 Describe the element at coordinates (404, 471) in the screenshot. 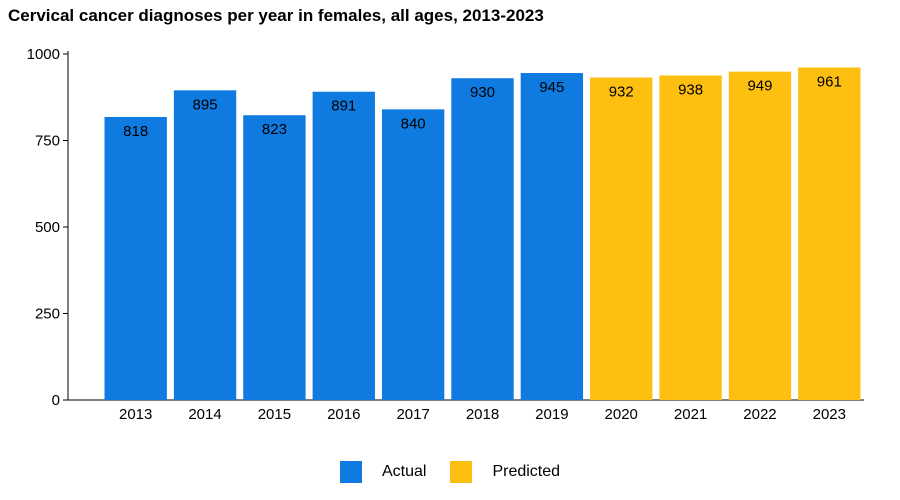

I see `legend-label-actual: Actual` at that location.